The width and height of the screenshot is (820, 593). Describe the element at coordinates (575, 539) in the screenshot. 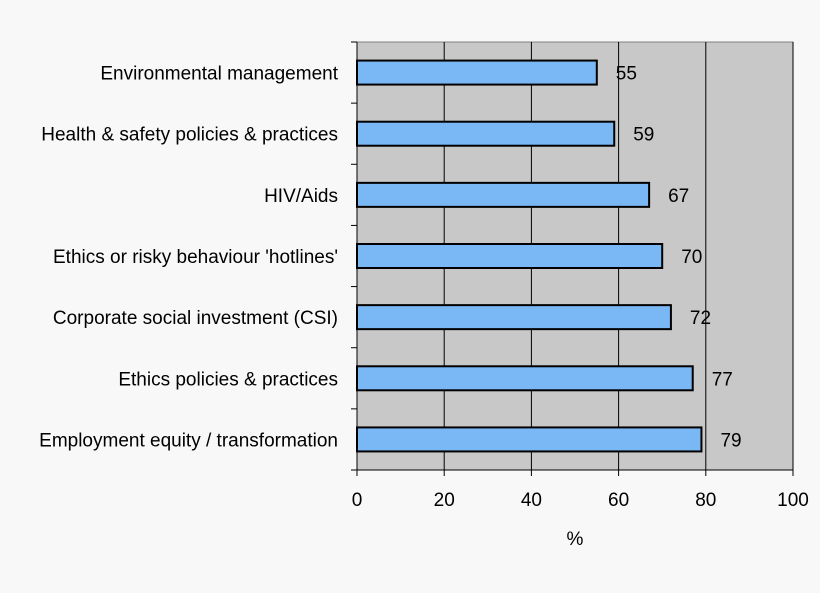

I see `x-axis-title: %` at that location.